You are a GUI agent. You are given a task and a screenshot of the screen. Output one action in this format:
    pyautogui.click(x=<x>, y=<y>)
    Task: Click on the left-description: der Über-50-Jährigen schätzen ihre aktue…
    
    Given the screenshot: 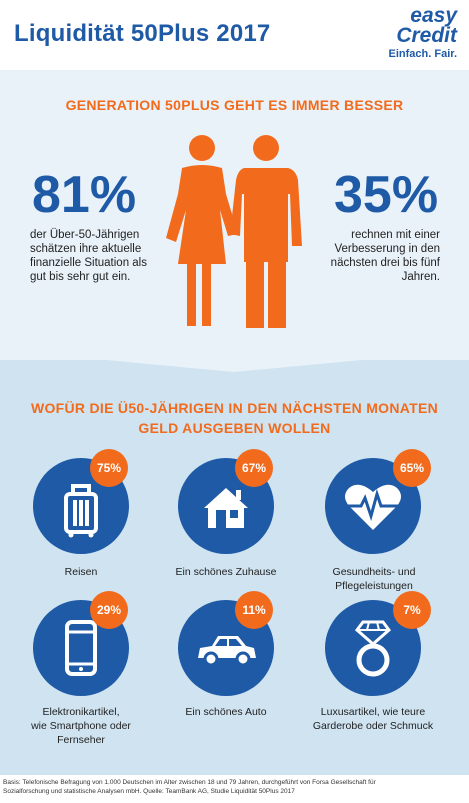 What is the action you would take?
    pyautogui.click(x=88, y=256)
    